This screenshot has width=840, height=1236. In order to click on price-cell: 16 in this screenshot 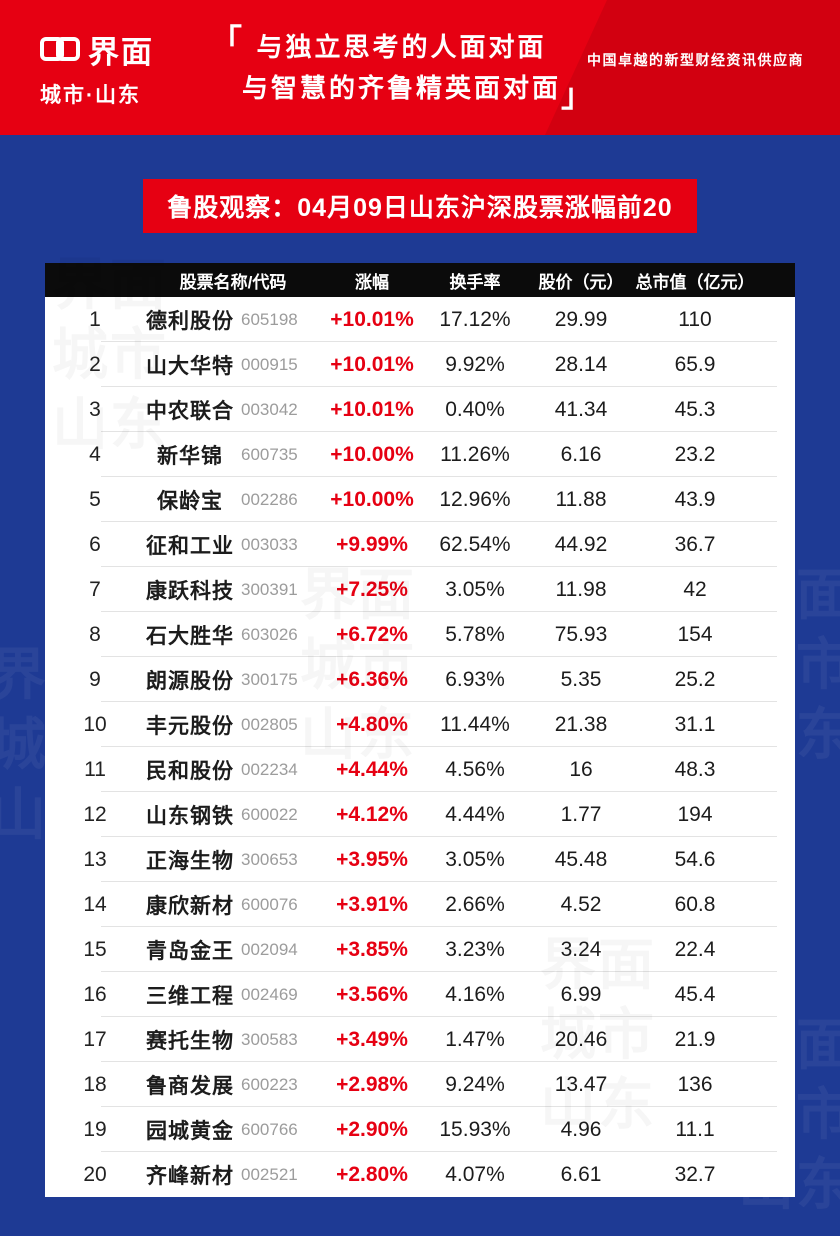, I will do `click(581, 769)`.